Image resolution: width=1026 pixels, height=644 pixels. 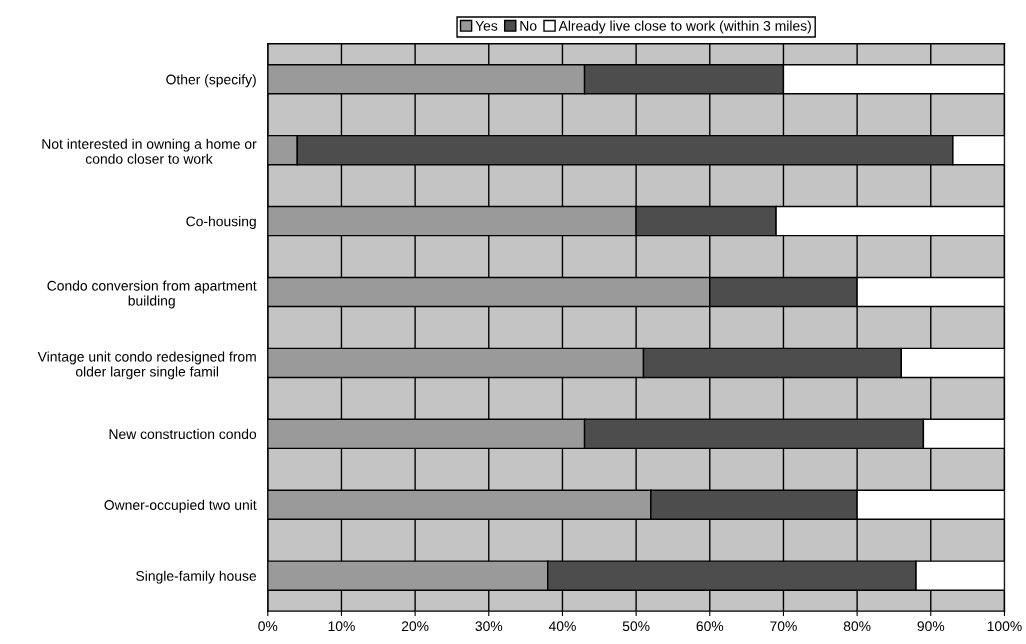 I want to click on y-tick-label: Not interested in owning a home or condo closer to work, so click(x=149, y=151).